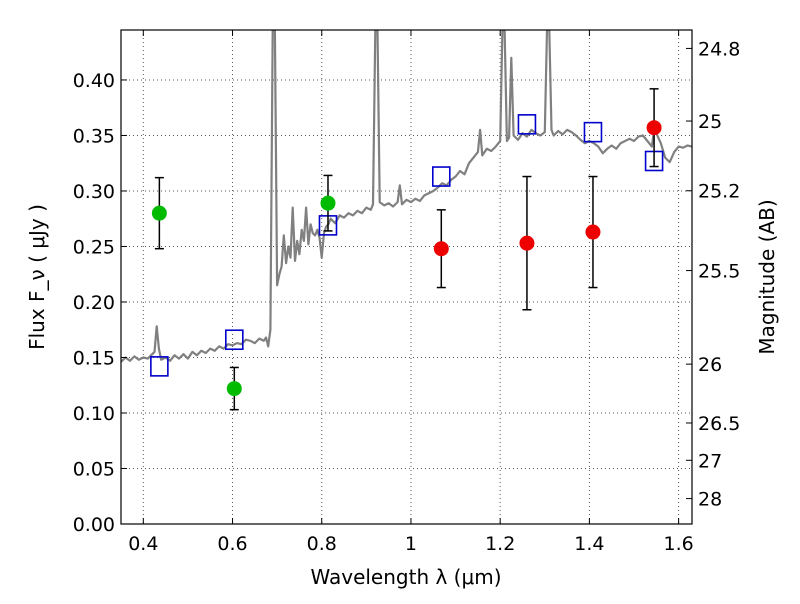  Describe the element at coordinates (719, 192) in the screenshot. I see `mag-tick-label: 25.2` at that location.